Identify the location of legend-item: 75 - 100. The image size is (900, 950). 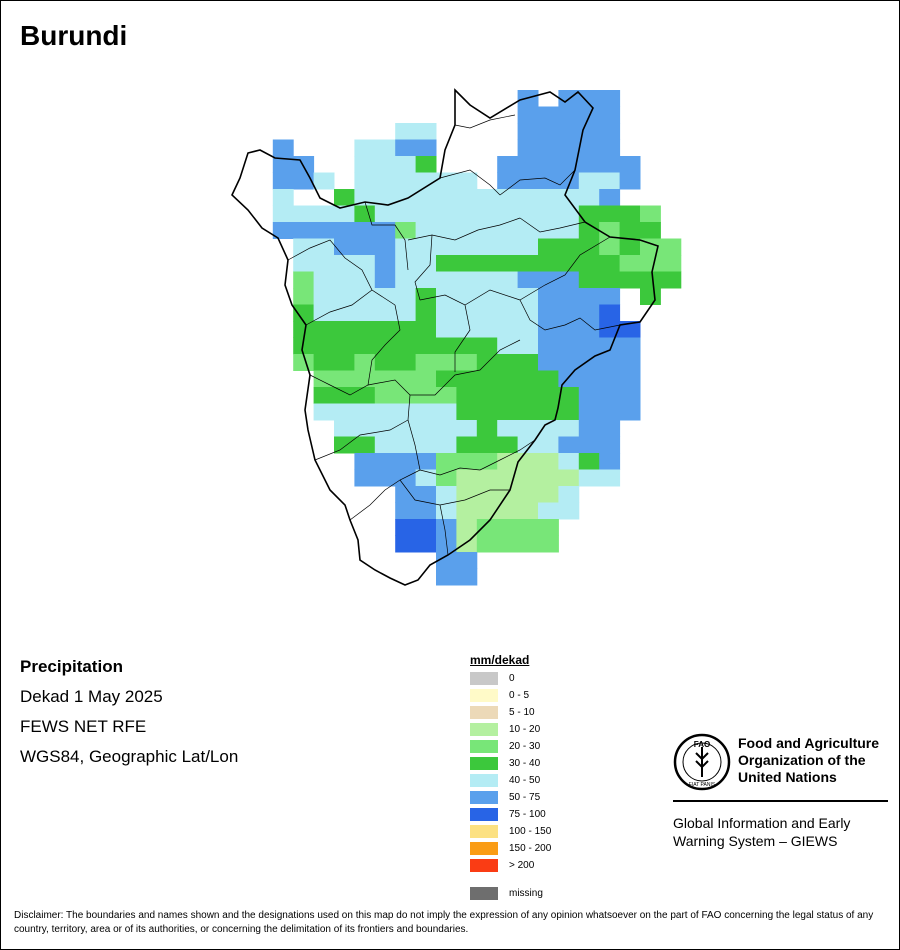
(508, 814).